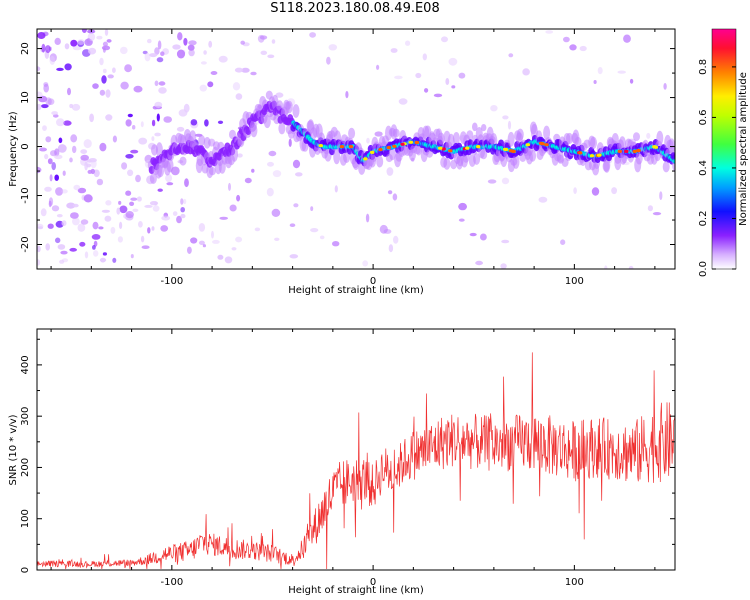 This screenshot has height=600, width=750. What do you see at coordinates (743, 149) in the screenshot?
I see `colorbar-label: Normalized spectral amplitude` at bounding box center [743, 149].